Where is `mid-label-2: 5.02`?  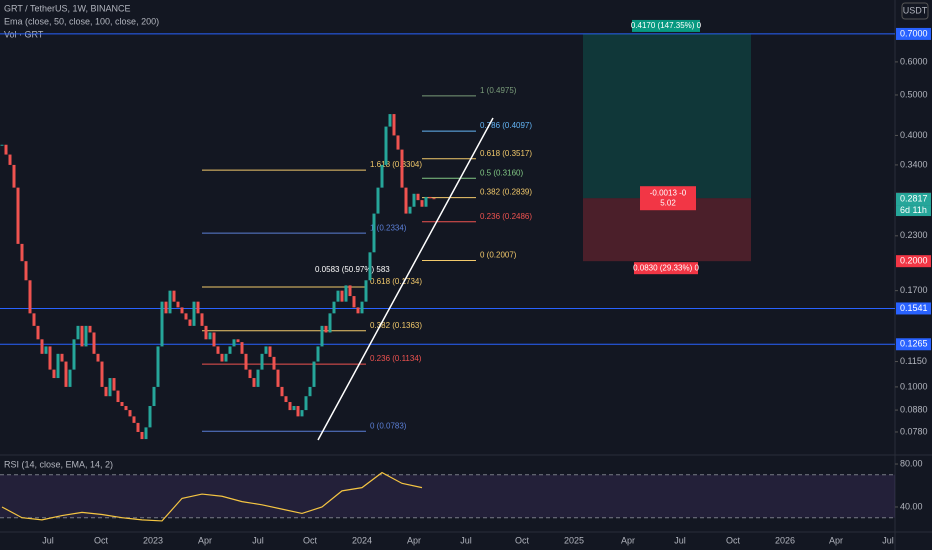 mid-label-2: 5.02 is located at coordinates (668, 202).